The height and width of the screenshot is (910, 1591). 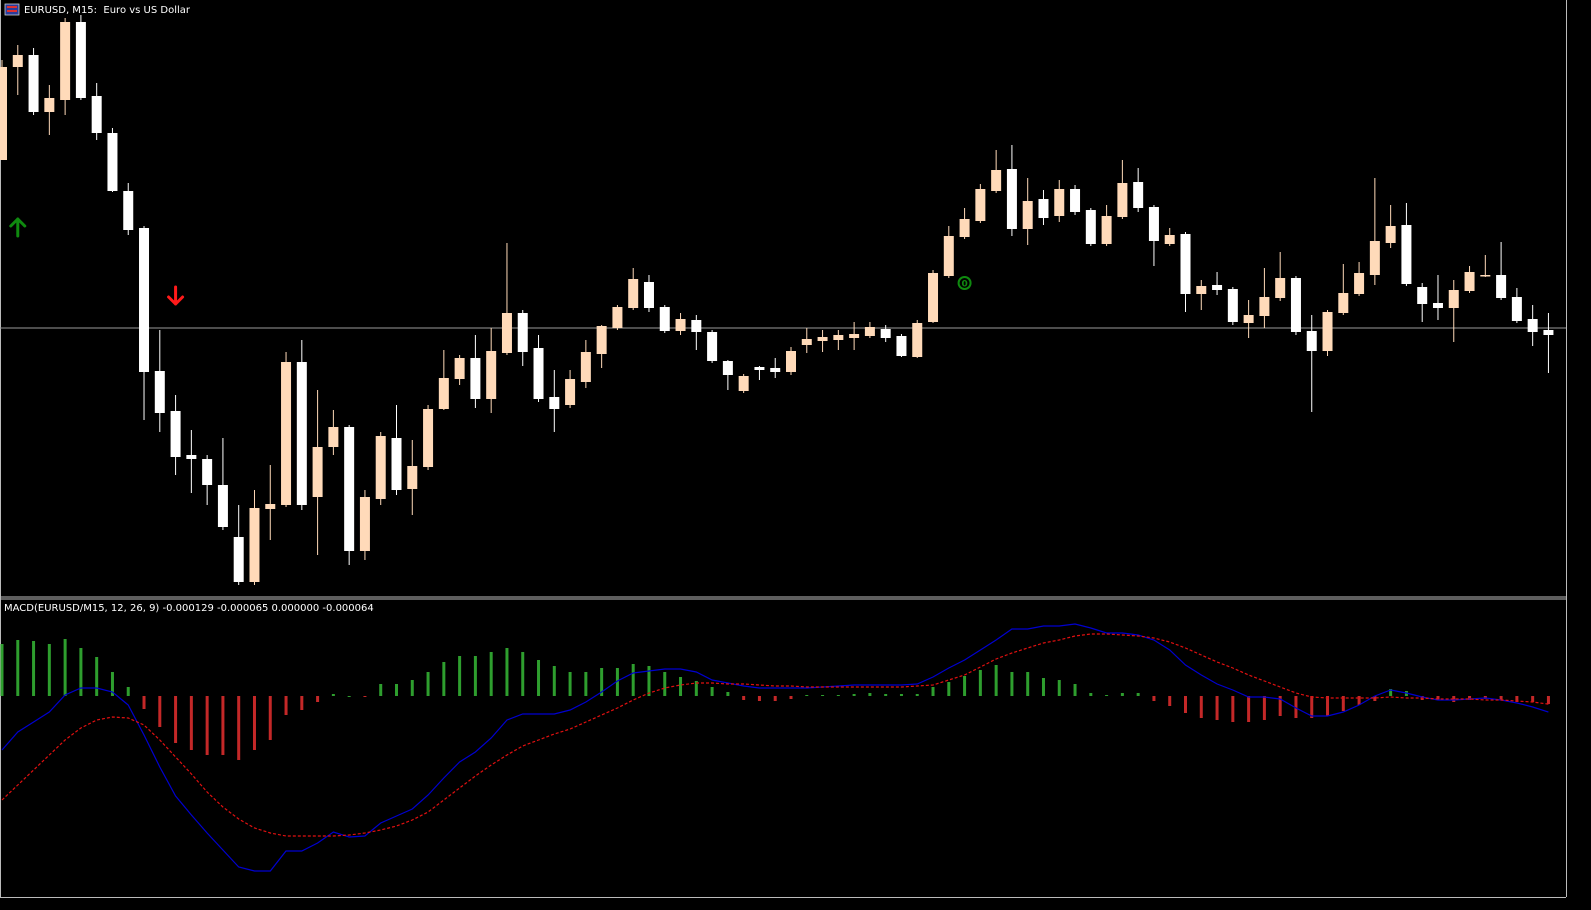 What do you see at coordinates (12, 9) in the screenshot?
I see `symbol-icon` at bounding box center [12, 9].